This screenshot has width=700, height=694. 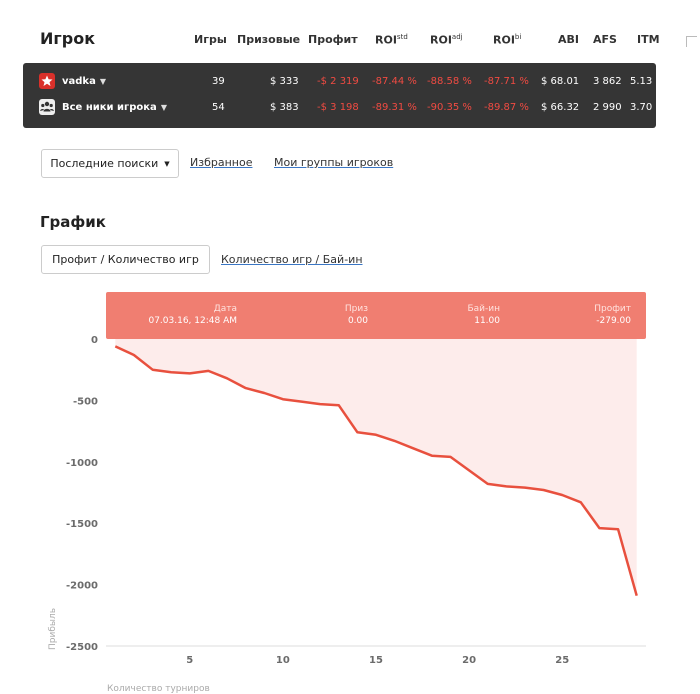 What do you see at coordinates (358, 321) in the screenshot?
I see `tooltip-prize-value: 0.00` at bounding box center [358, 321].